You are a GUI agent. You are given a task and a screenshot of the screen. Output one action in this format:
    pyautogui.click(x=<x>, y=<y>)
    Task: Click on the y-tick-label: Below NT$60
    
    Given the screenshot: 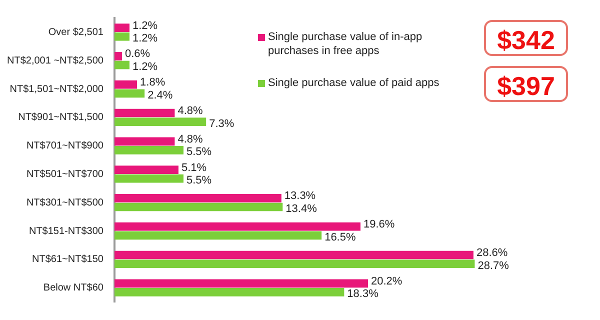 What is the action you would take?
    pyautogui.click(x=73, y=288)
    